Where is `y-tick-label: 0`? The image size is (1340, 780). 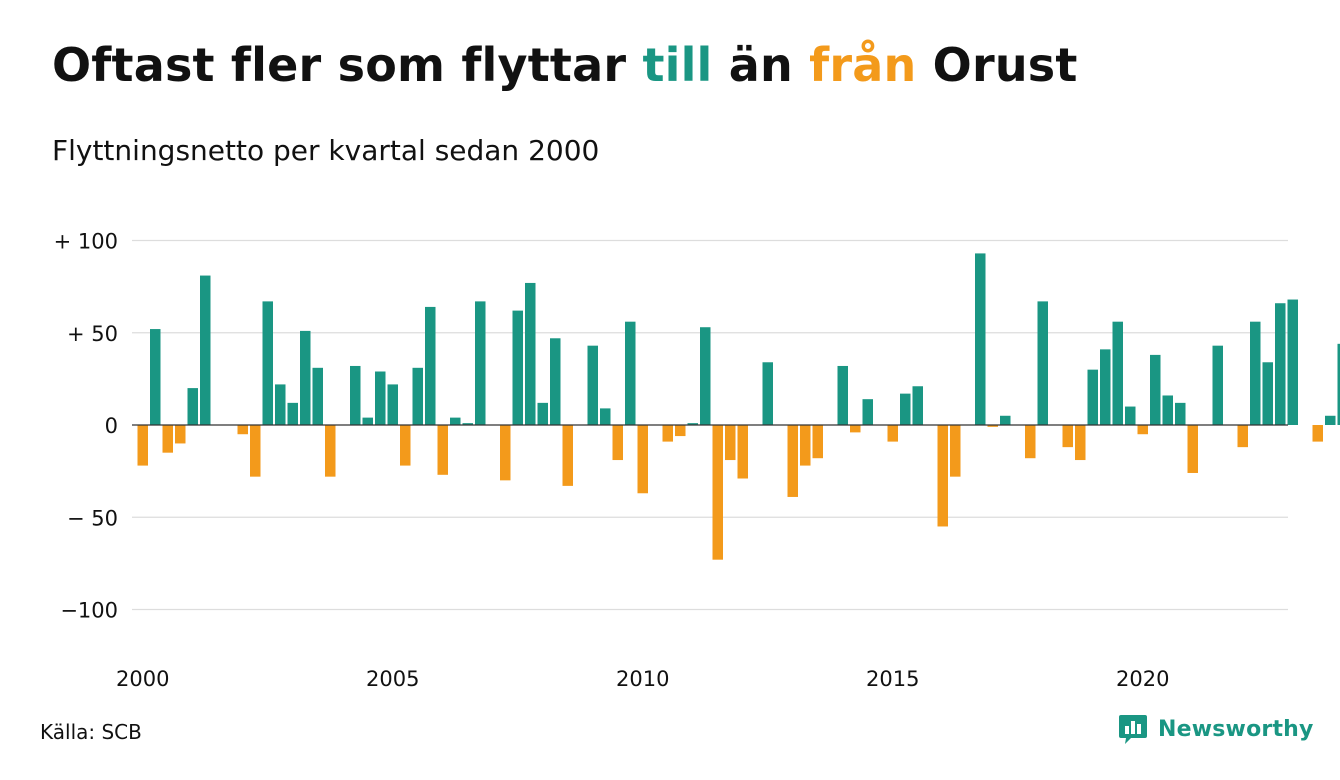 y-tick-label: 0 is located at coordinates (111, 426).